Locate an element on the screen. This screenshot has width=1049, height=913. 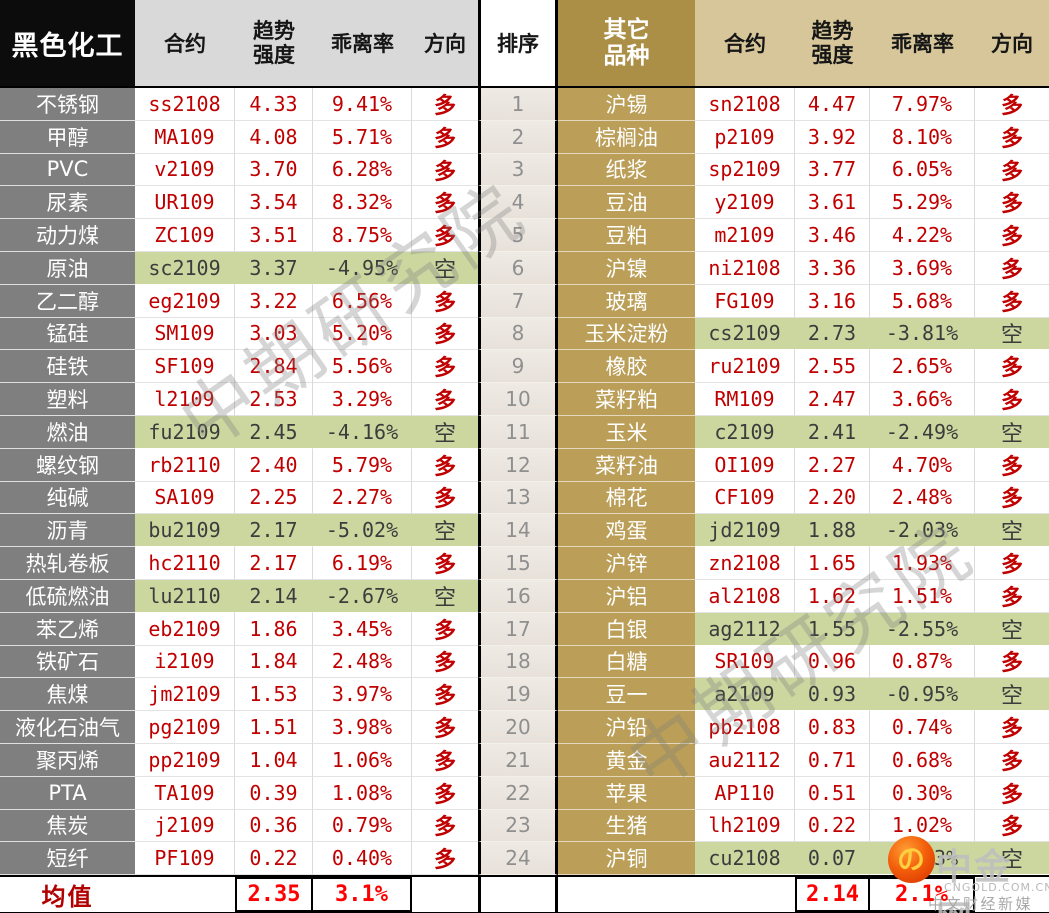
deviation-cell: 3.29% is located at coordinates (362, 399).